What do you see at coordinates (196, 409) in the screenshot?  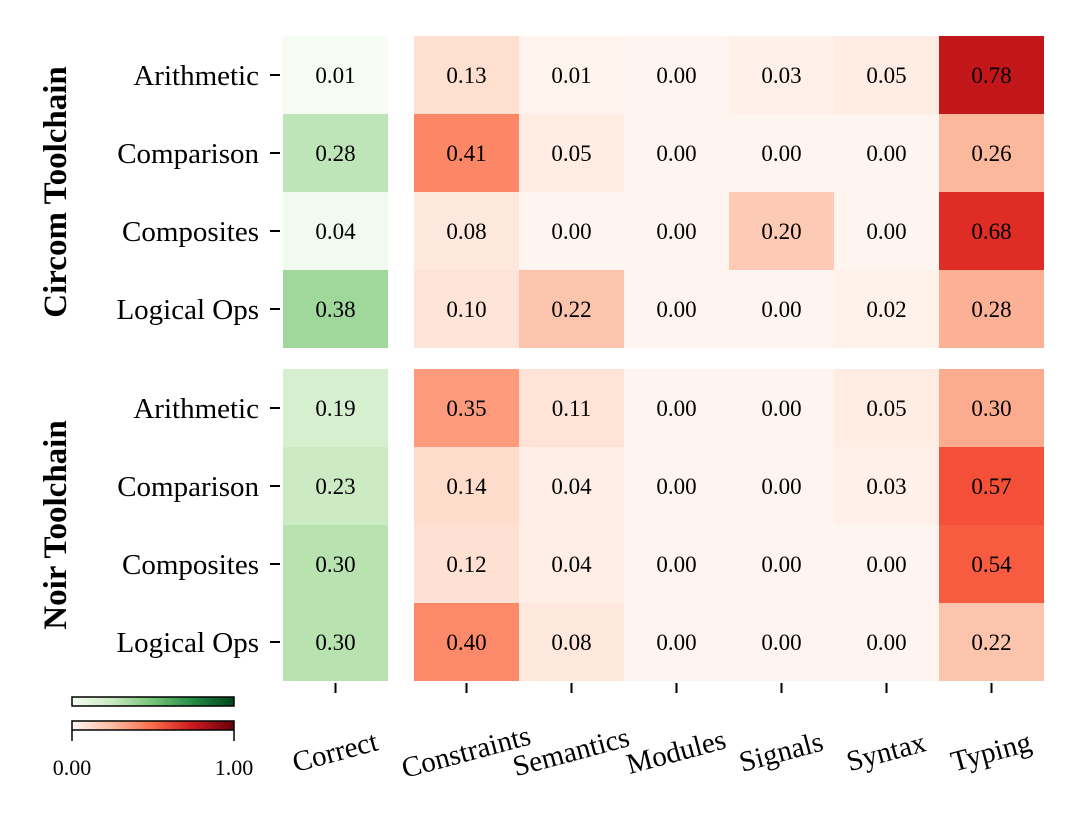 I see `row-label: Arithmetic` at bounding box center [196, 409].